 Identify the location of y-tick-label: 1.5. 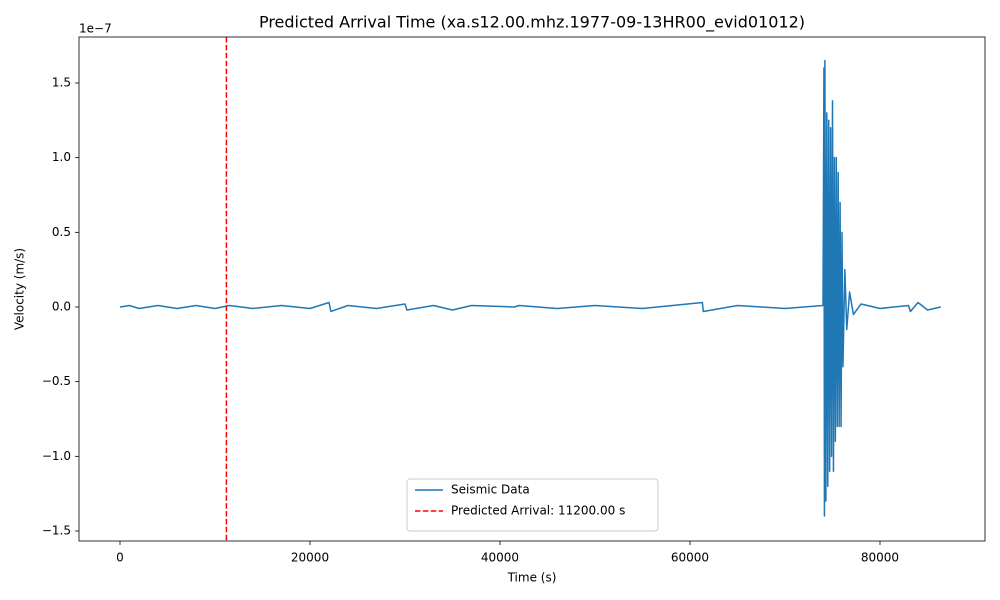
(61, 82).